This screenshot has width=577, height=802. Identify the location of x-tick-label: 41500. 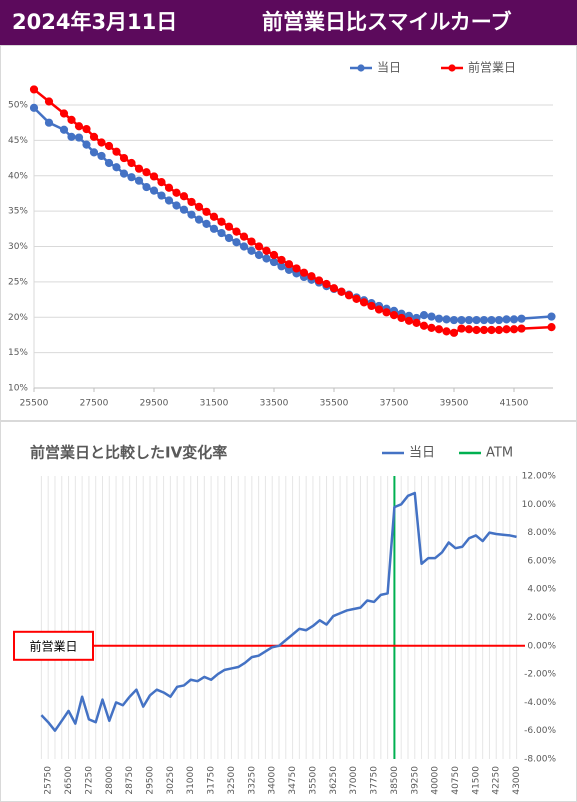
(476, 780).